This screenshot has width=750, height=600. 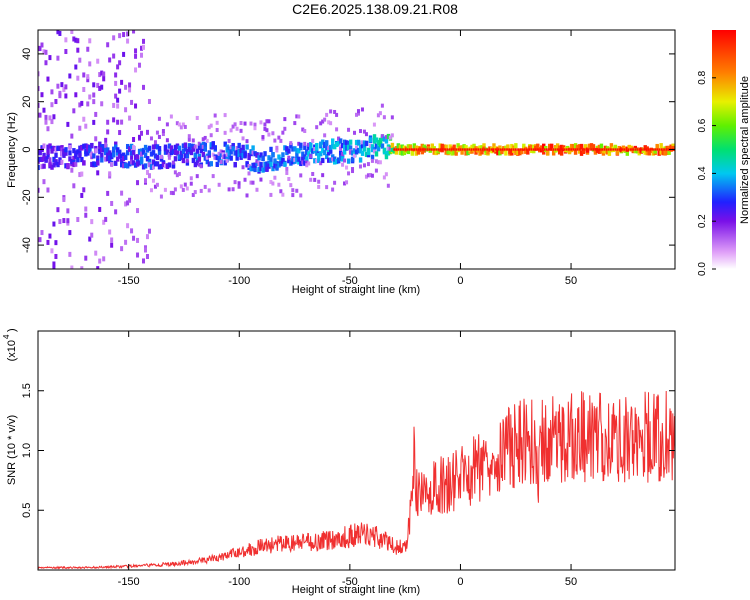 I want to click on page-title: C2E6.2025.138.09.21.R08, so click(x=375, y=9).